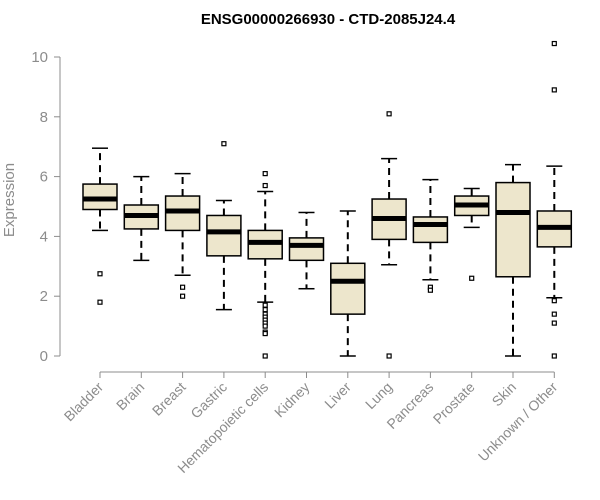 Image resolution: width=600 pixels, height=500 pixels. What do you see at coordinates (169, 399) in the screenshot?
I see `x-tick-label: Breast` at bounding box center [169, 399].